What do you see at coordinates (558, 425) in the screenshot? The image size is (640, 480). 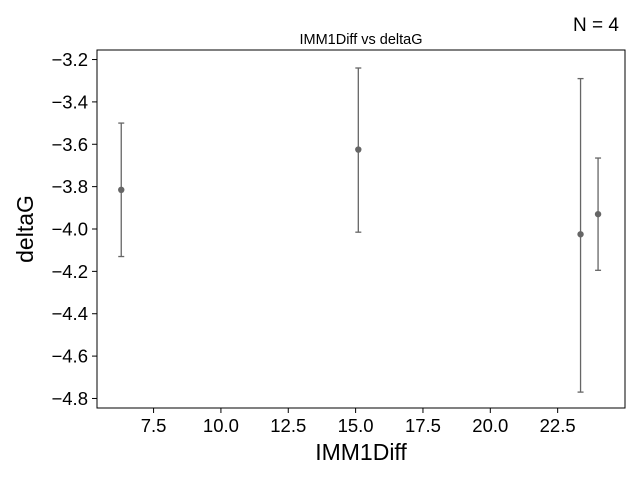 I see `x-tick-label: 22.5` at bounding box center [558, 425].